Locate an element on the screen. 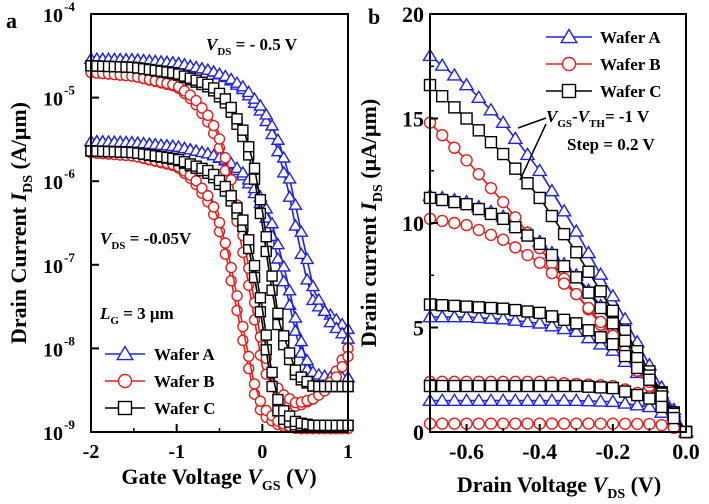 This screenshot has width=709, height=504. x-tick-label: -0.2 is located at coordinates (612, 451).